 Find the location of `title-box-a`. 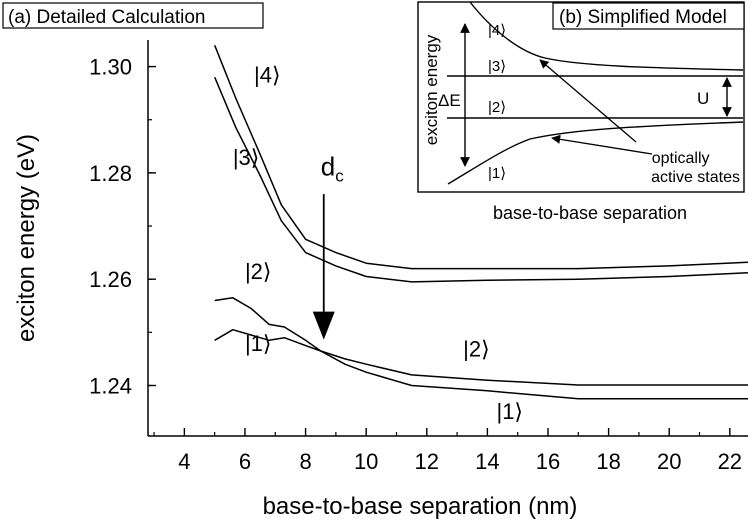

title-box-a is located at coordinates (133, 15).